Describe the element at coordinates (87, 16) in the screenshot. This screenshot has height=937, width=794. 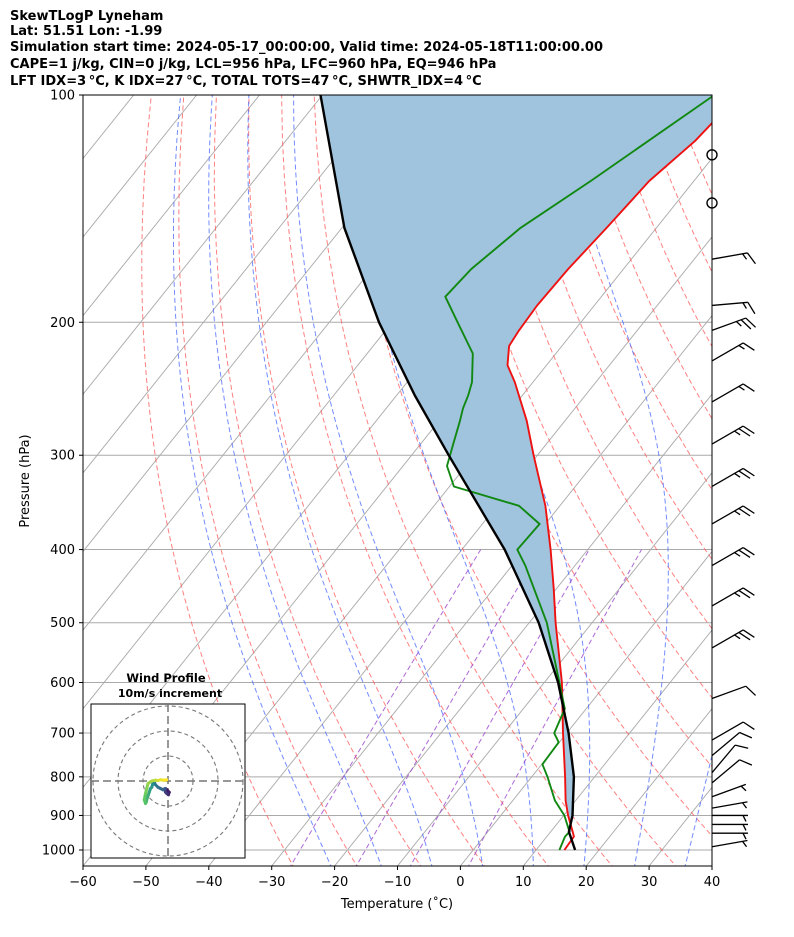
I see `title-station: SkewTLogP Lyneham` at that location.